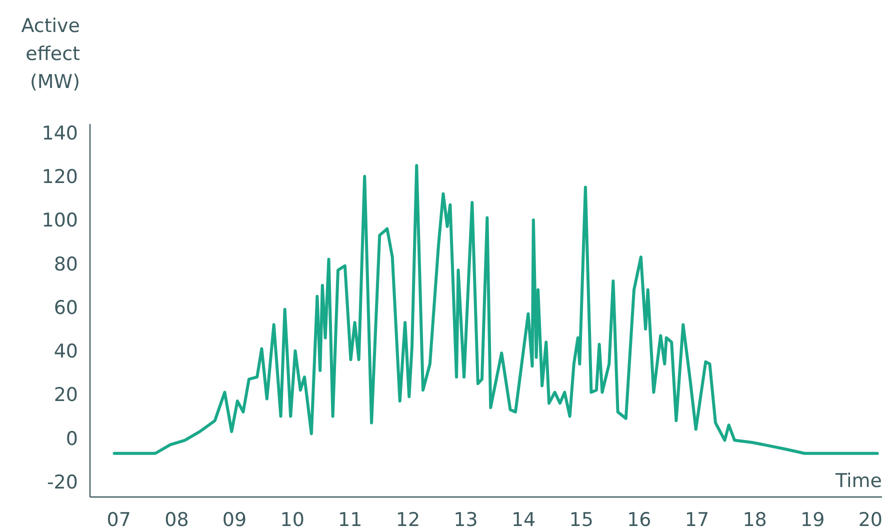  I want to click on y-tick-label: 0, so click(72, 439).